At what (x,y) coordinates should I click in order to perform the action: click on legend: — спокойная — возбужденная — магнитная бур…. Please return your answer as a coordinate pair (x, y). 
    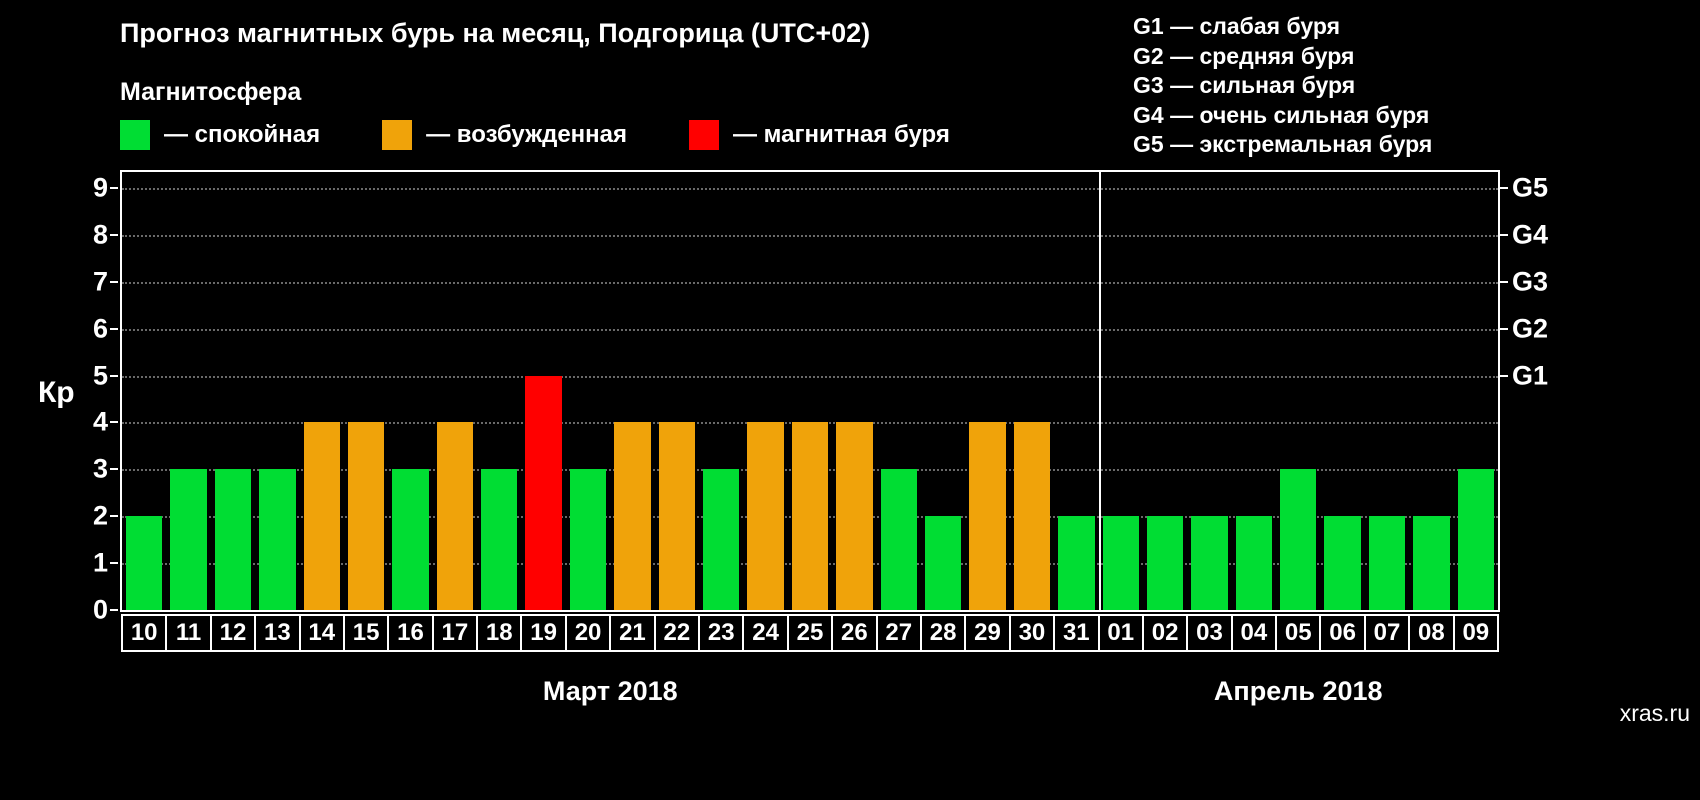
    Looking at the image, I should click on (535, 135).